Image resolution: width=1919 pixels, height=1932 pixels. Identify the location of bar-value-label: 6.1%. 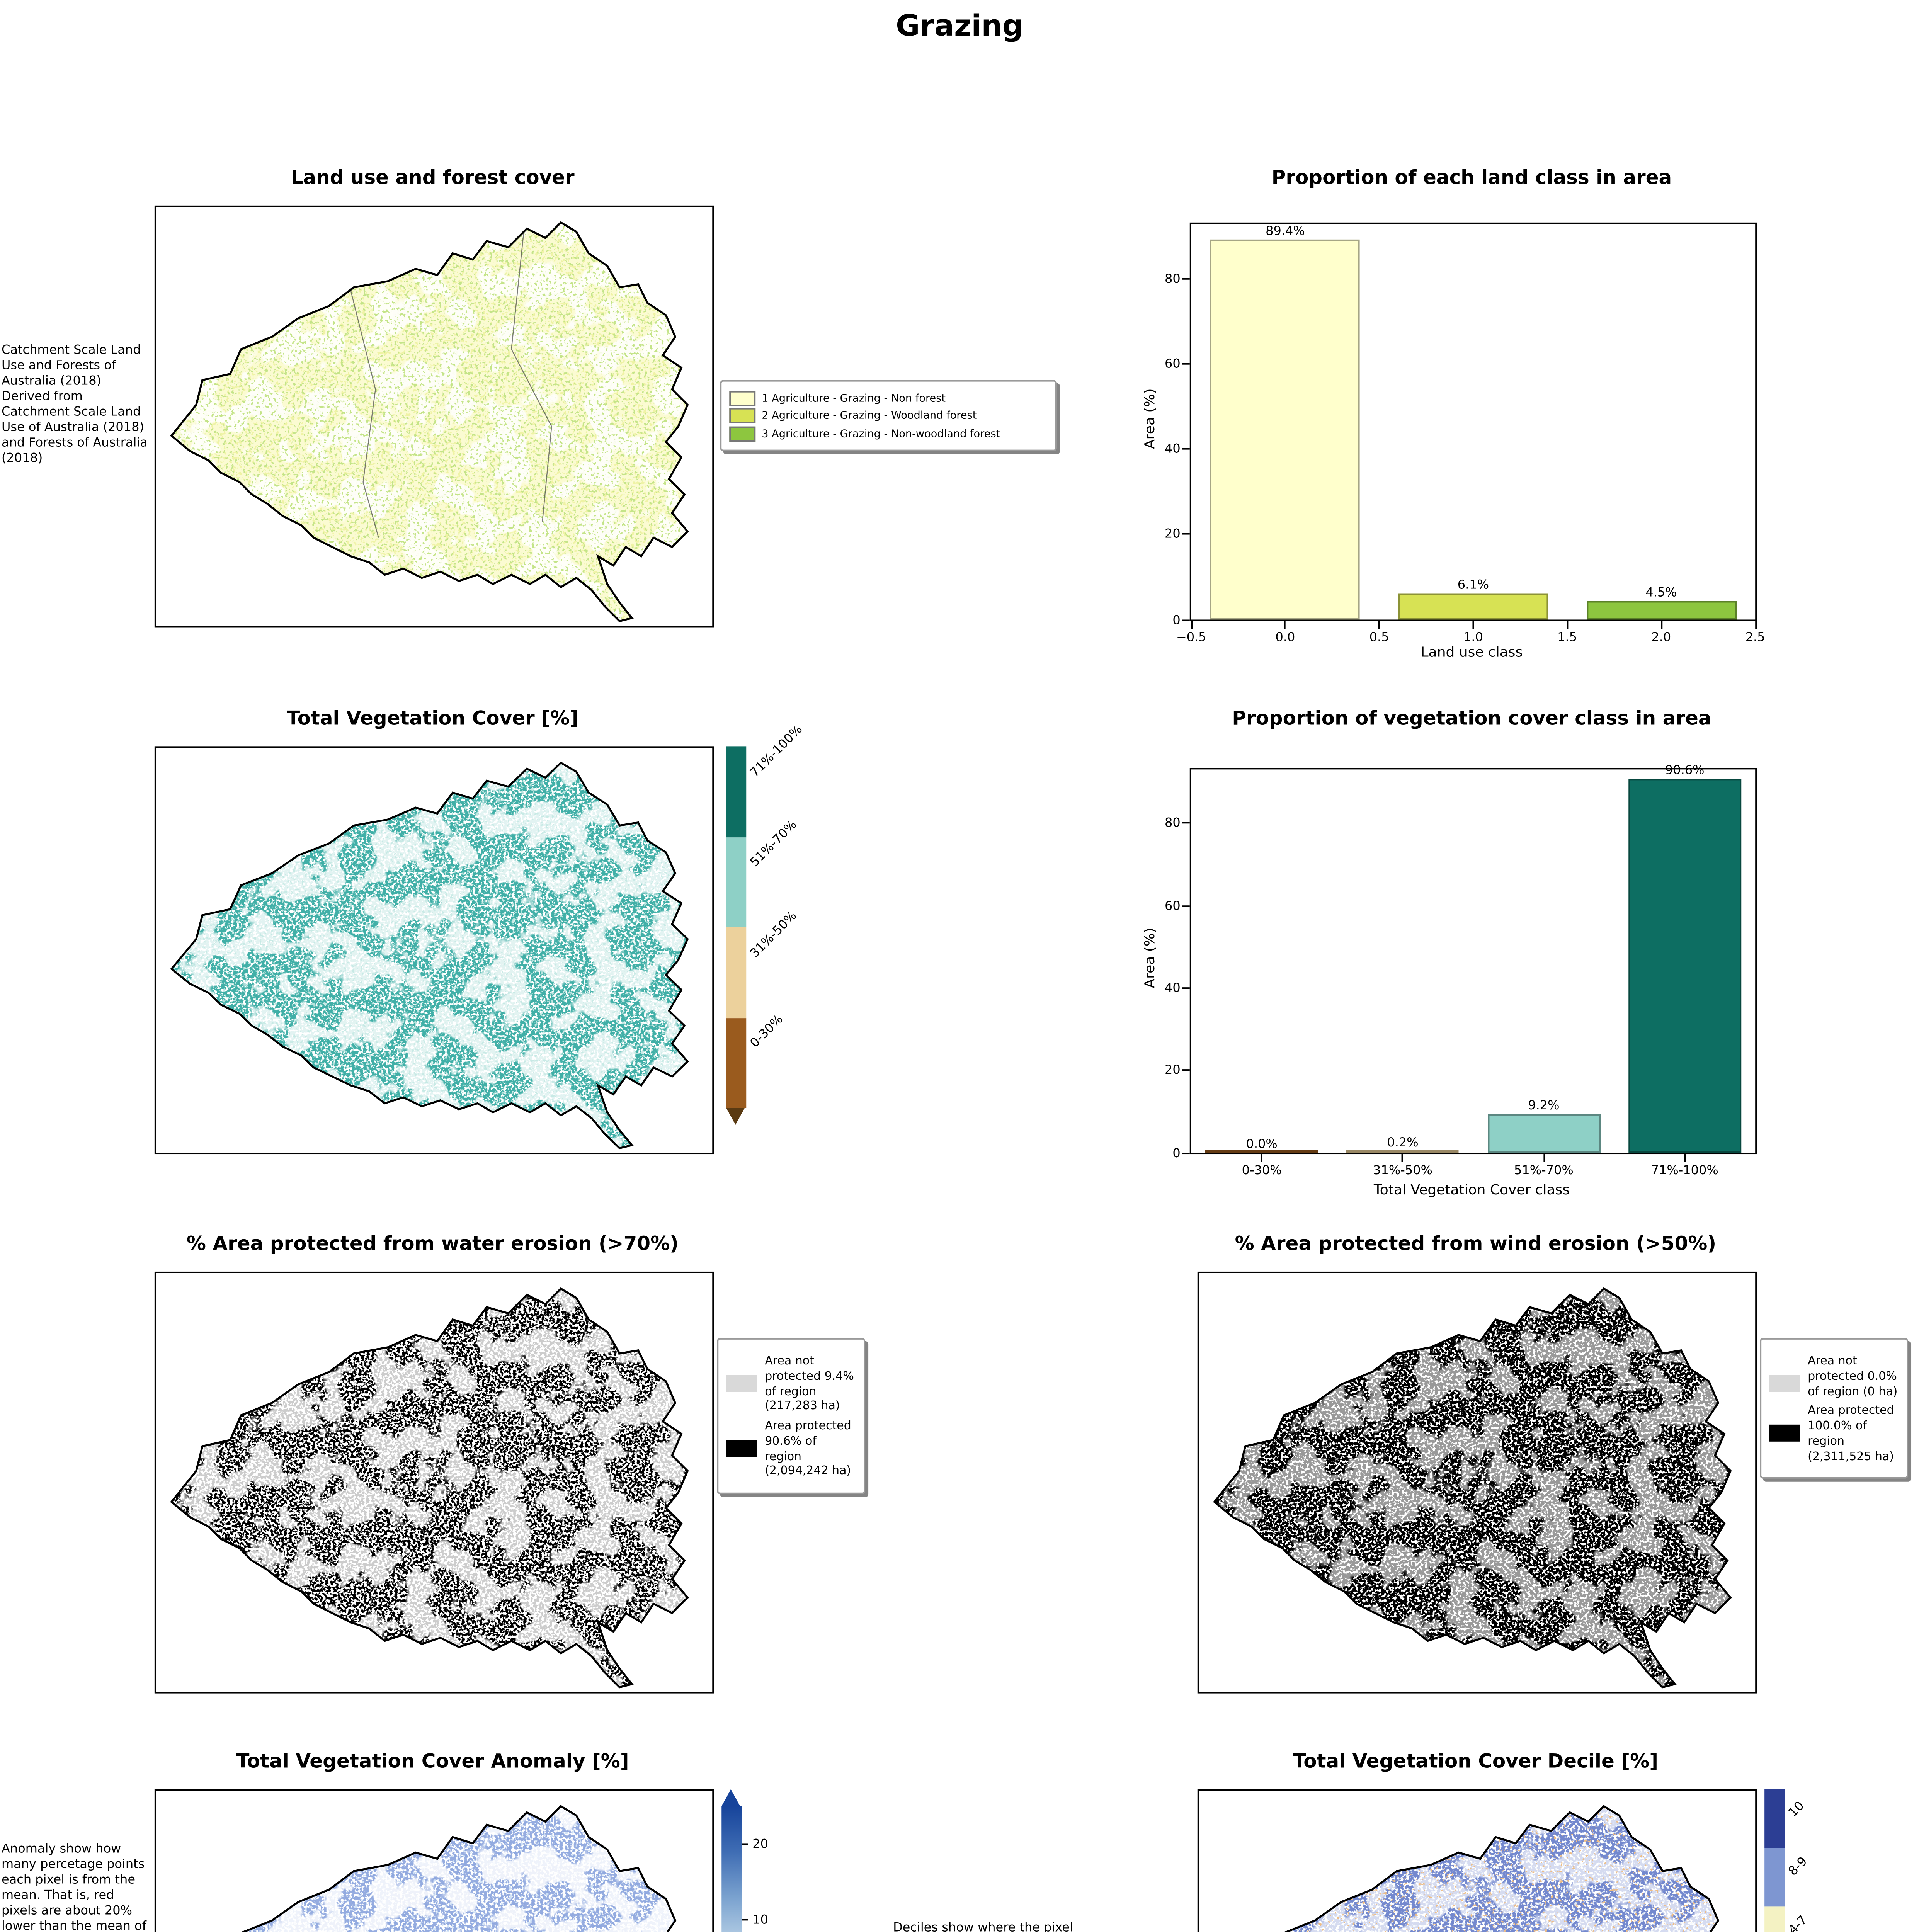
(1473, 585).